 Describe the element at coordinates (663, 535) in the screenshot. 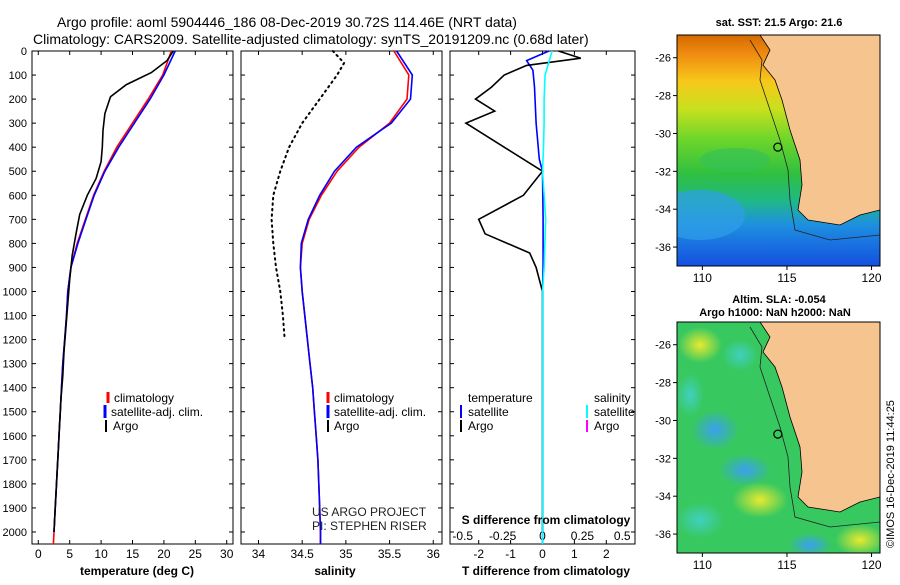

I see `sla_map-y-tick-label: -36` at that location.